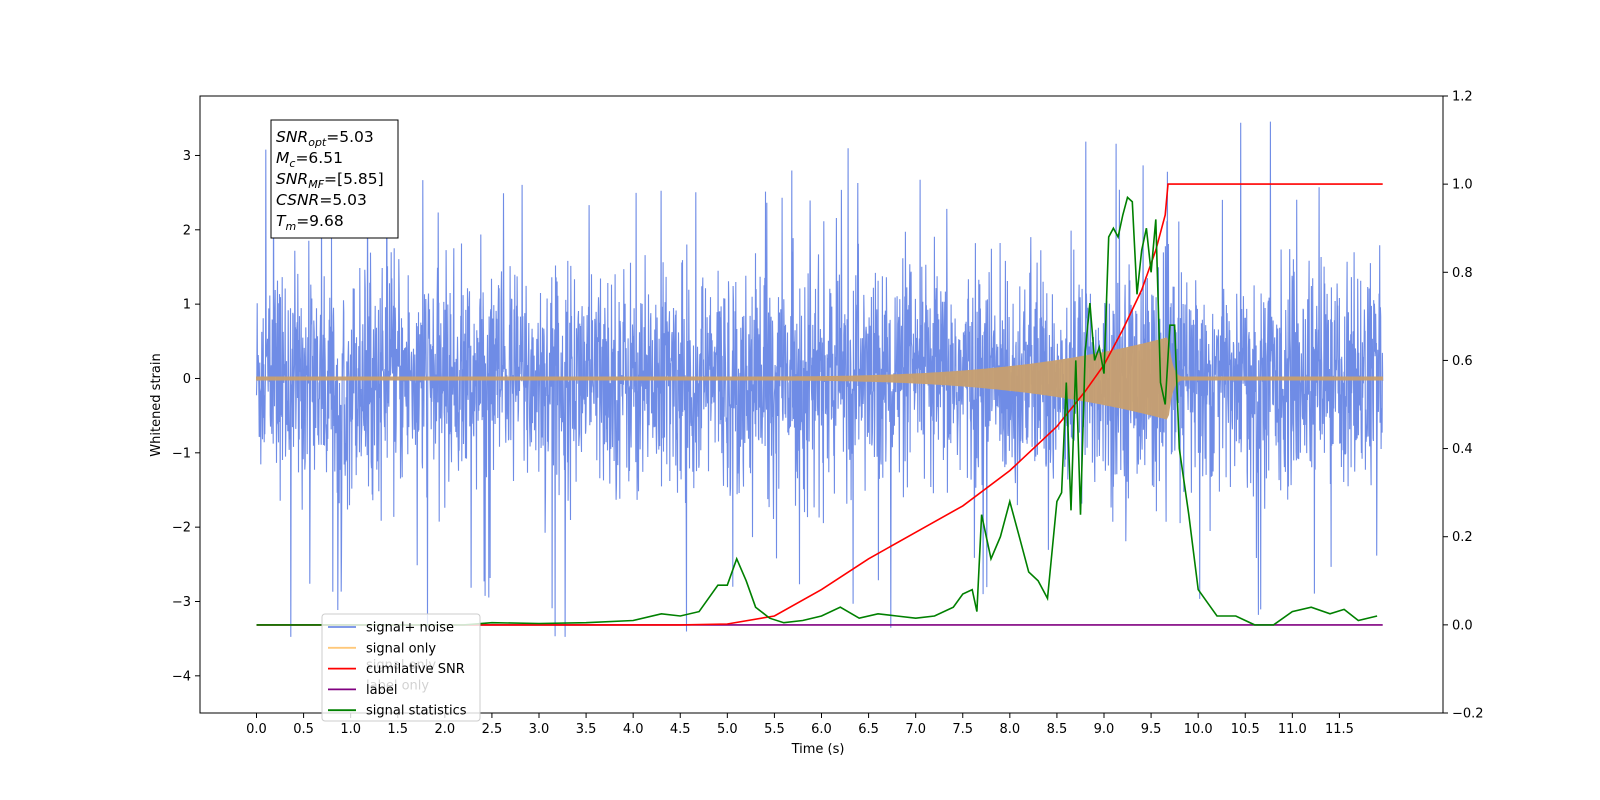 This screenshot has height=800, width=1600. What do you see at coordinates (821, 729) in the screenshot?
I see `x-tick-label: 6.0` at bounding box center [821, 729].